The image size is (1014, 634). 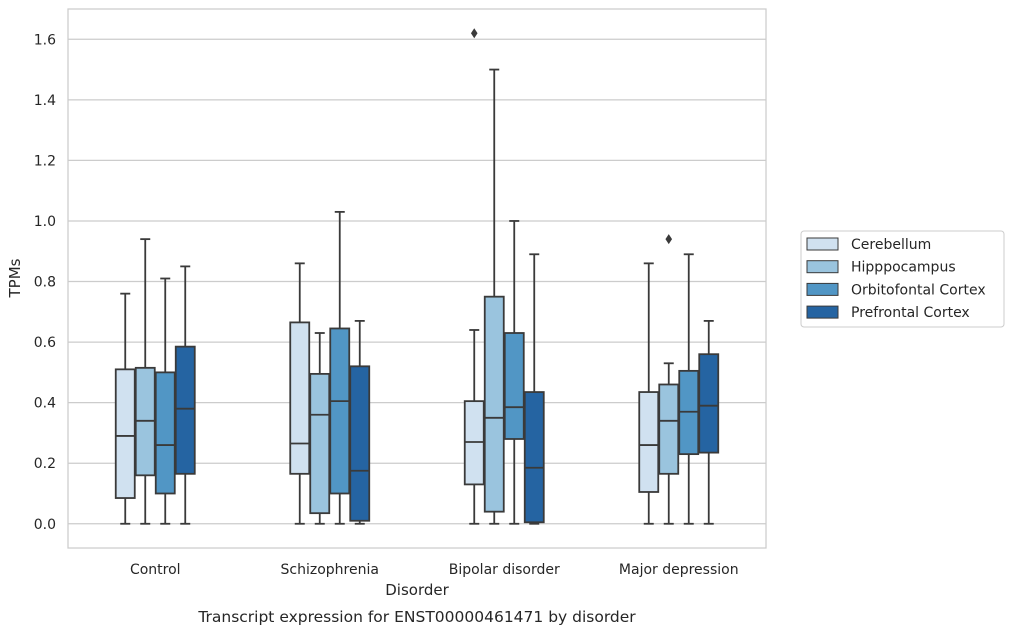 I want to click on y-axis-ticks: 0.0 0.2 0.4 0.6 0.8 1.0 1.2 1.4 1.6, so click(x=45, y=282).